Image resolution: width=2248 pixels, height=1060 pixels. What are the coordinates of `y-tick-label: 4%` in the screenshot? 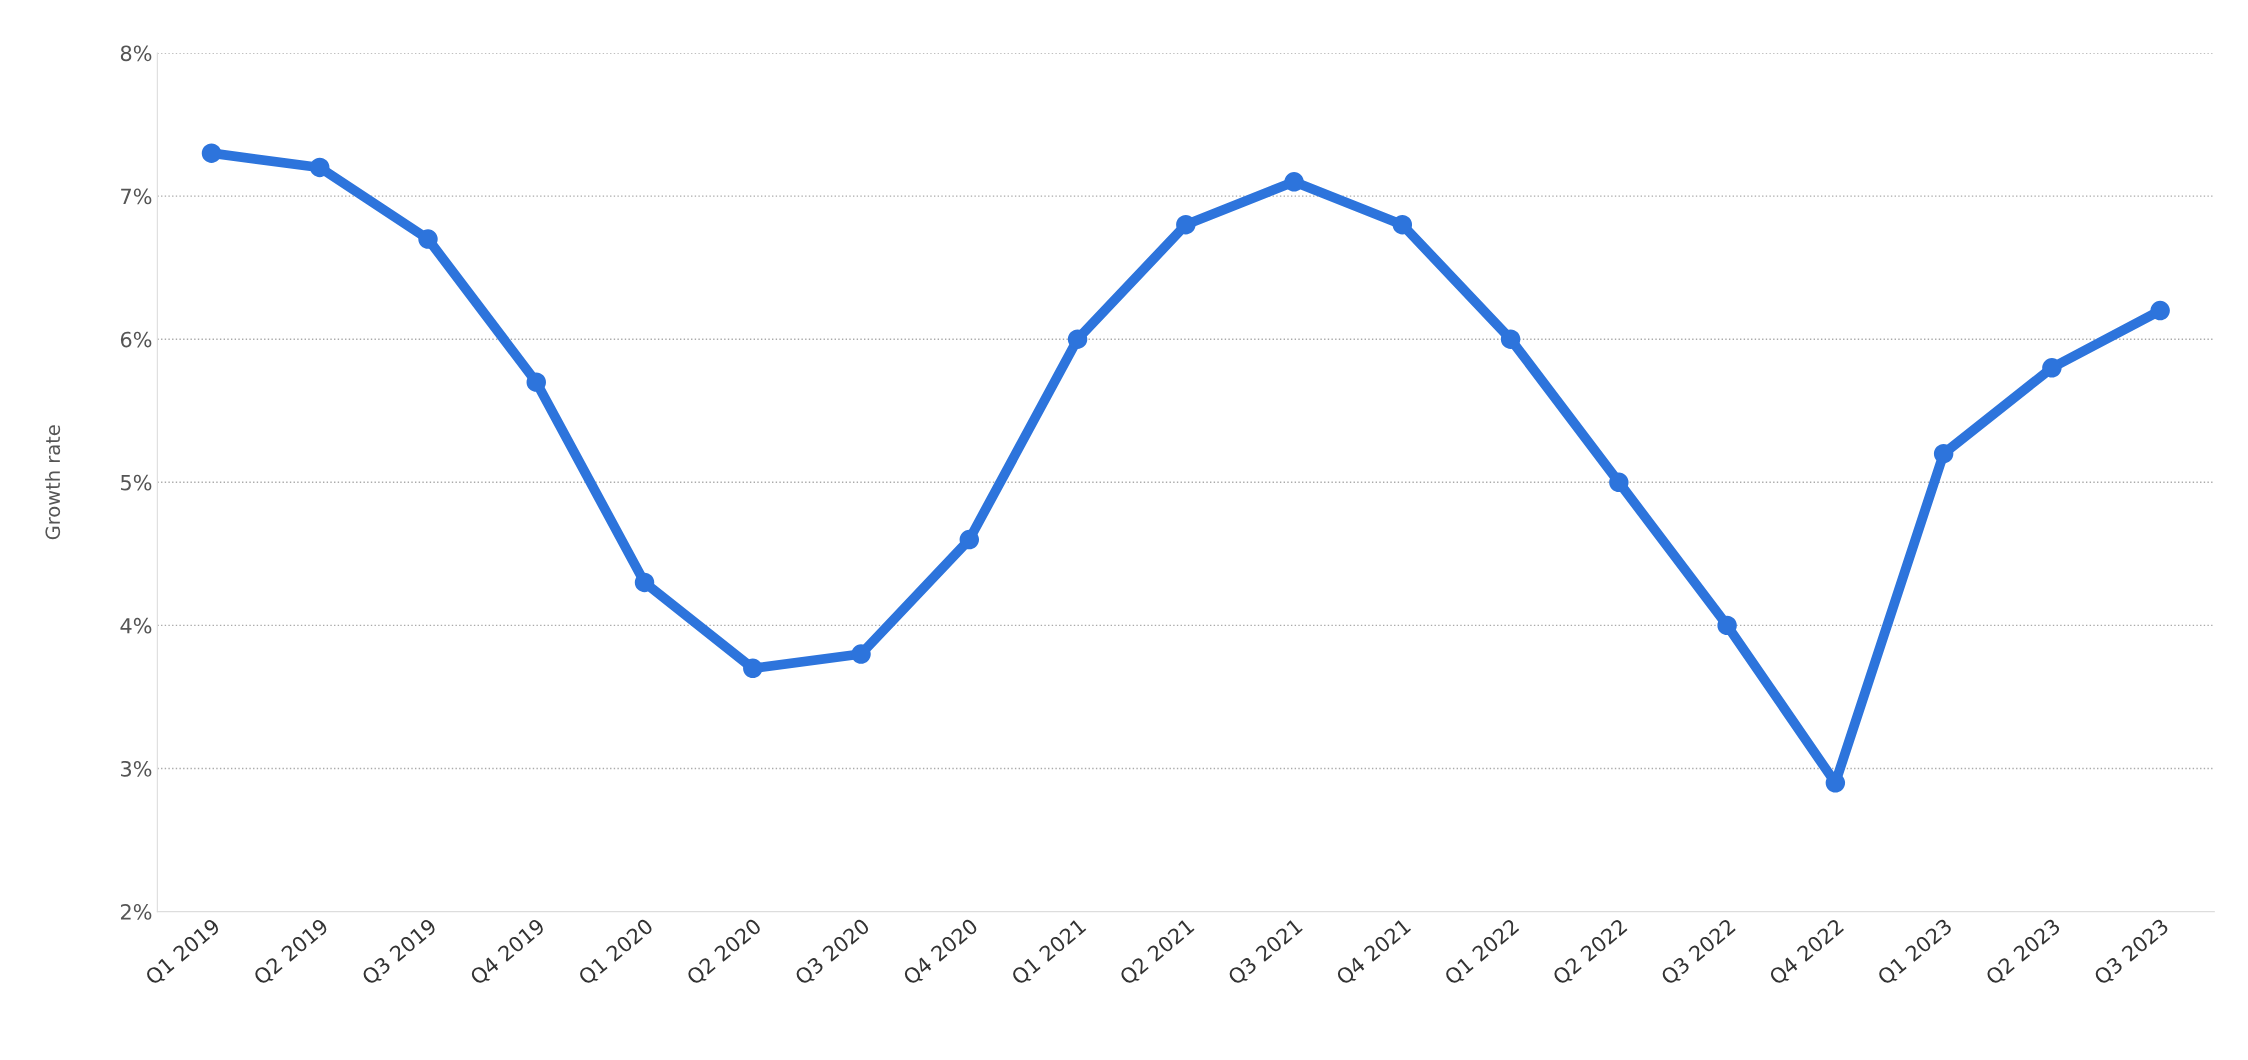 It's located at (136, 625).